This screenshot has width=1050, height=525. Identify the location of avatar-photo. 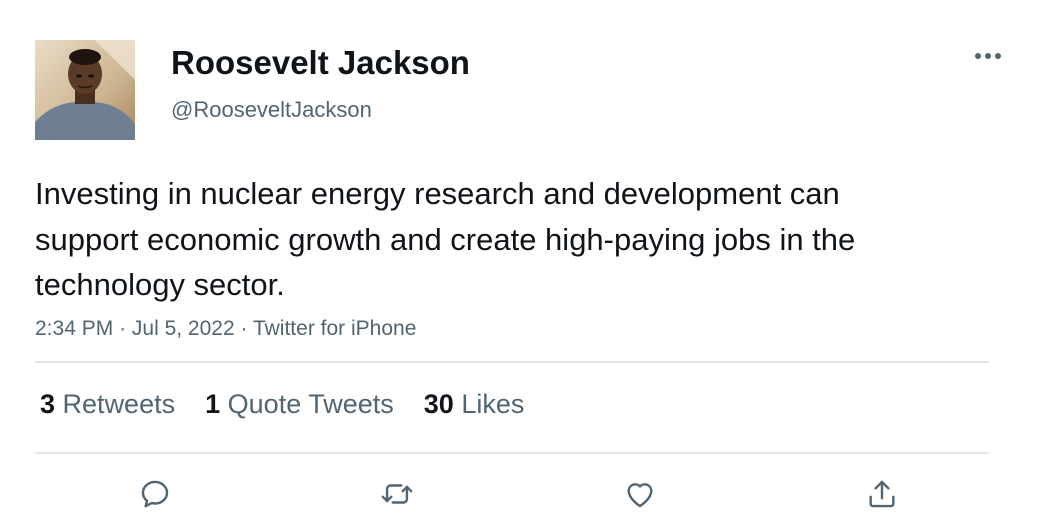
(85, 90).